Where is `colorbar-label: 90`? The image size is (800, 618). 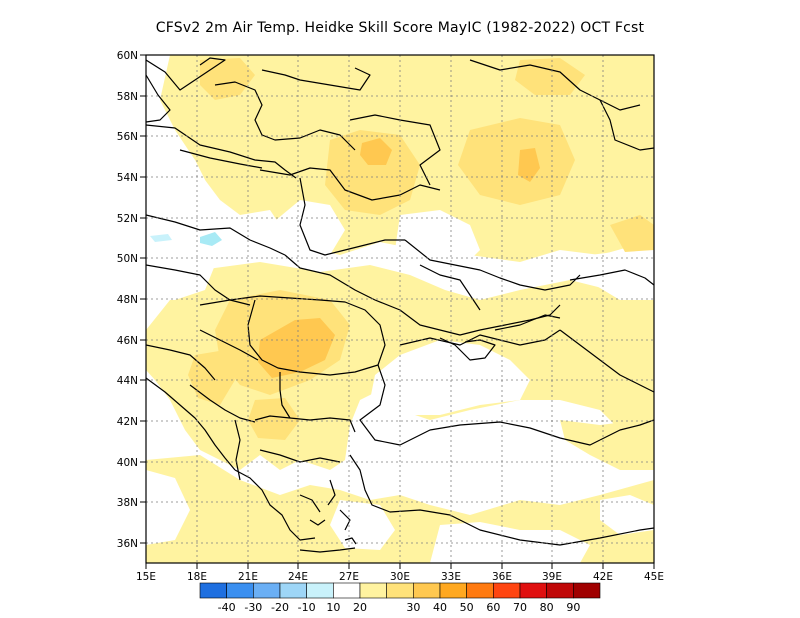
colorbar-label: 90 is located at coordinates (573, 607).